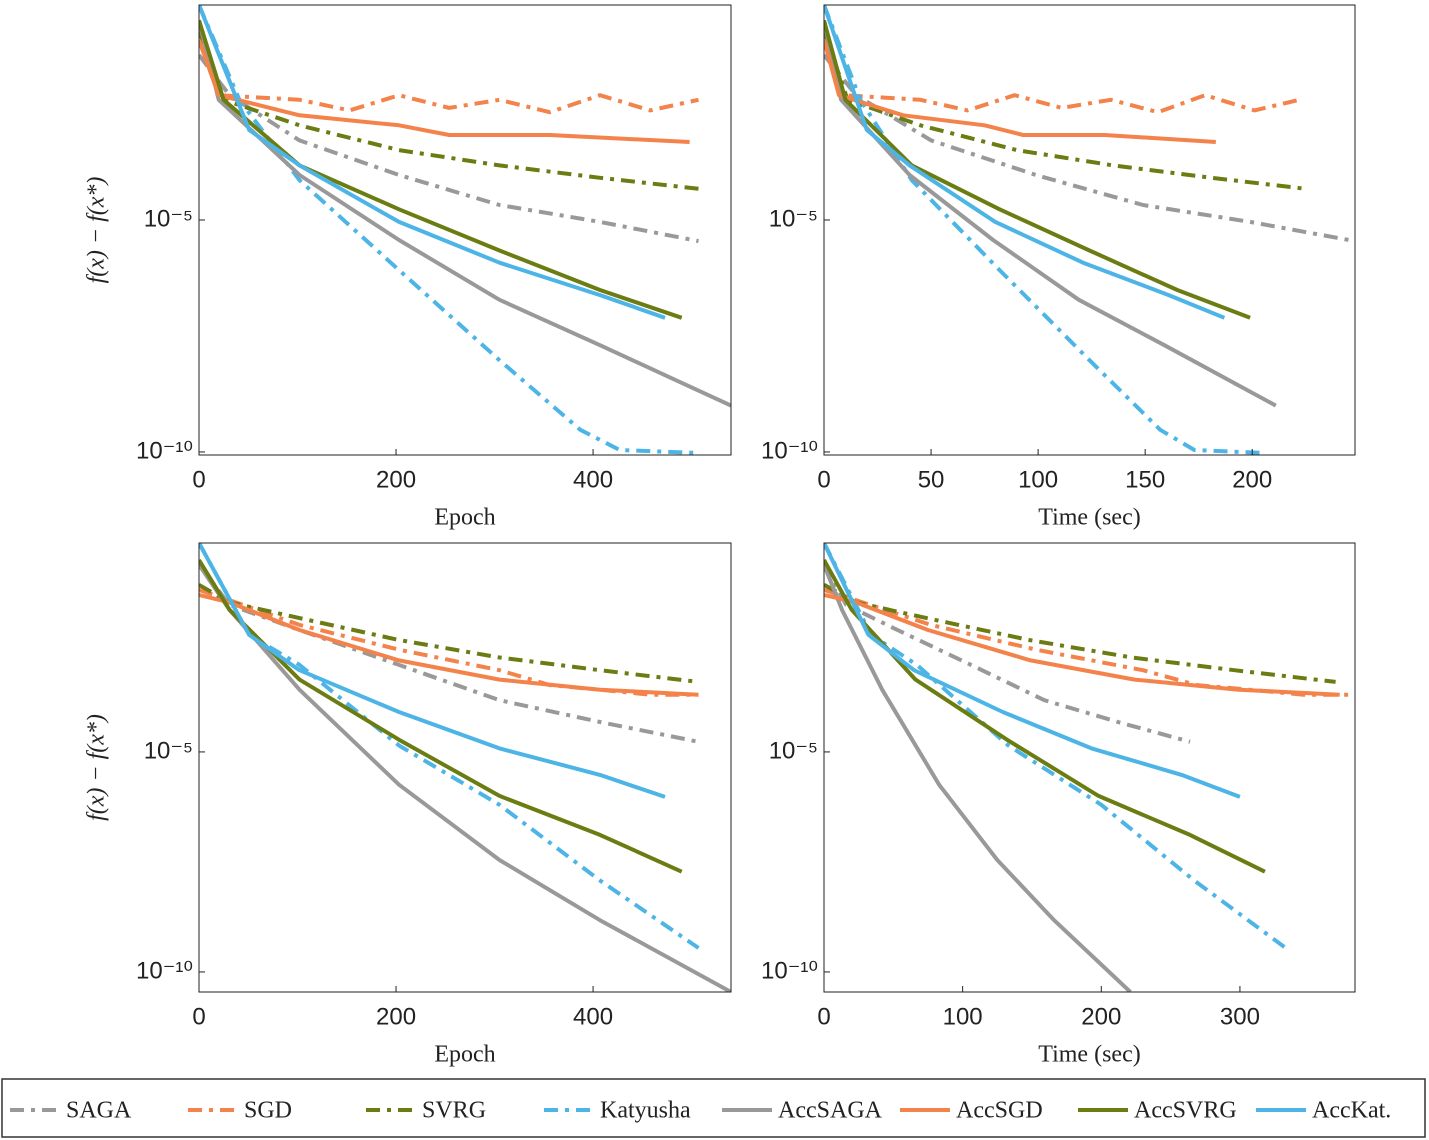 The height and width of the screenshot is (1140, 1429). Describe the element at coordinates (713, 1108) in the screenshot. I see `legend-box` at that location.